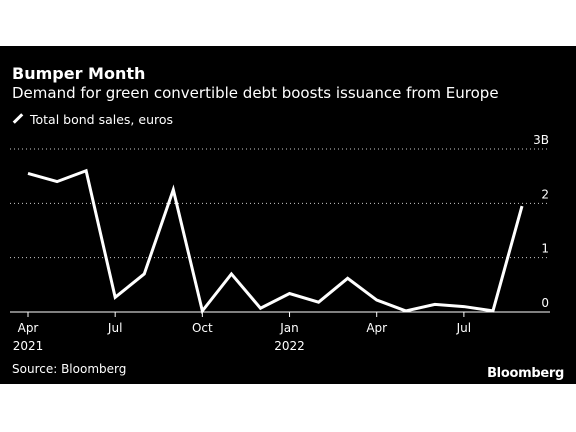 The image size is (576, 432). What do you see at coordinates (102, 119) in the screenshot?
I see `legend-label: Total bond sales, euros` at bounding box center [102, 119].